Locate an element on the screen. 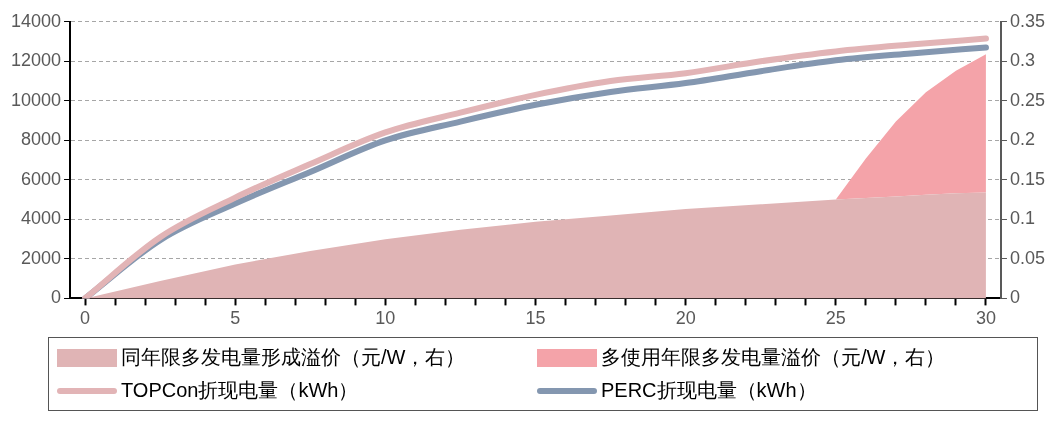  x-tick-label: 25 is located at coordinates (835, 318).